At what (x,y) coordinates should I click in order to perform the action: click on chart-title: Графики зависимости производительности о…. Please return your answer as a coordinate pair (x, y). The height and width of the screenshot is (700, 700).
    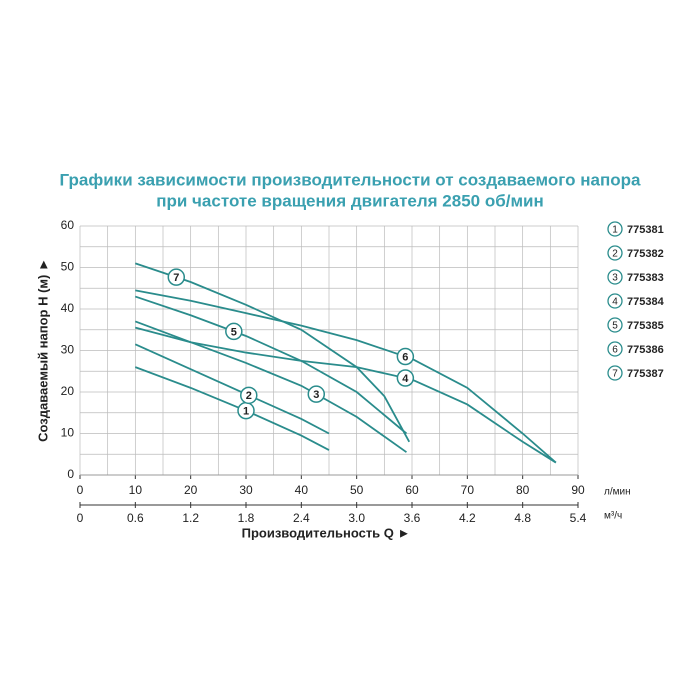
    Looking at the image, I should click on (350, 179).